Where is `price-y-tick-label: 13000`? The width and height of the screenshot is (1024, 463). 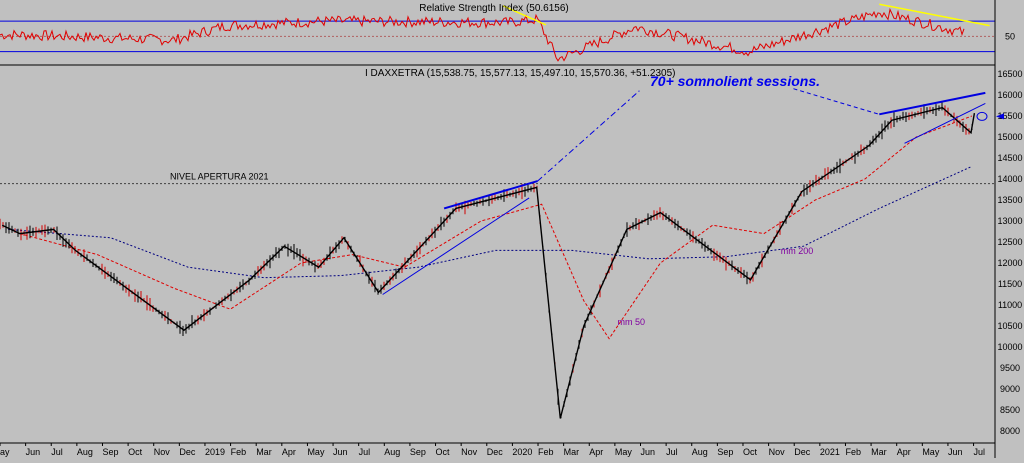
price-y-tick-label: 13000 is located at coordinates (1009, 221).